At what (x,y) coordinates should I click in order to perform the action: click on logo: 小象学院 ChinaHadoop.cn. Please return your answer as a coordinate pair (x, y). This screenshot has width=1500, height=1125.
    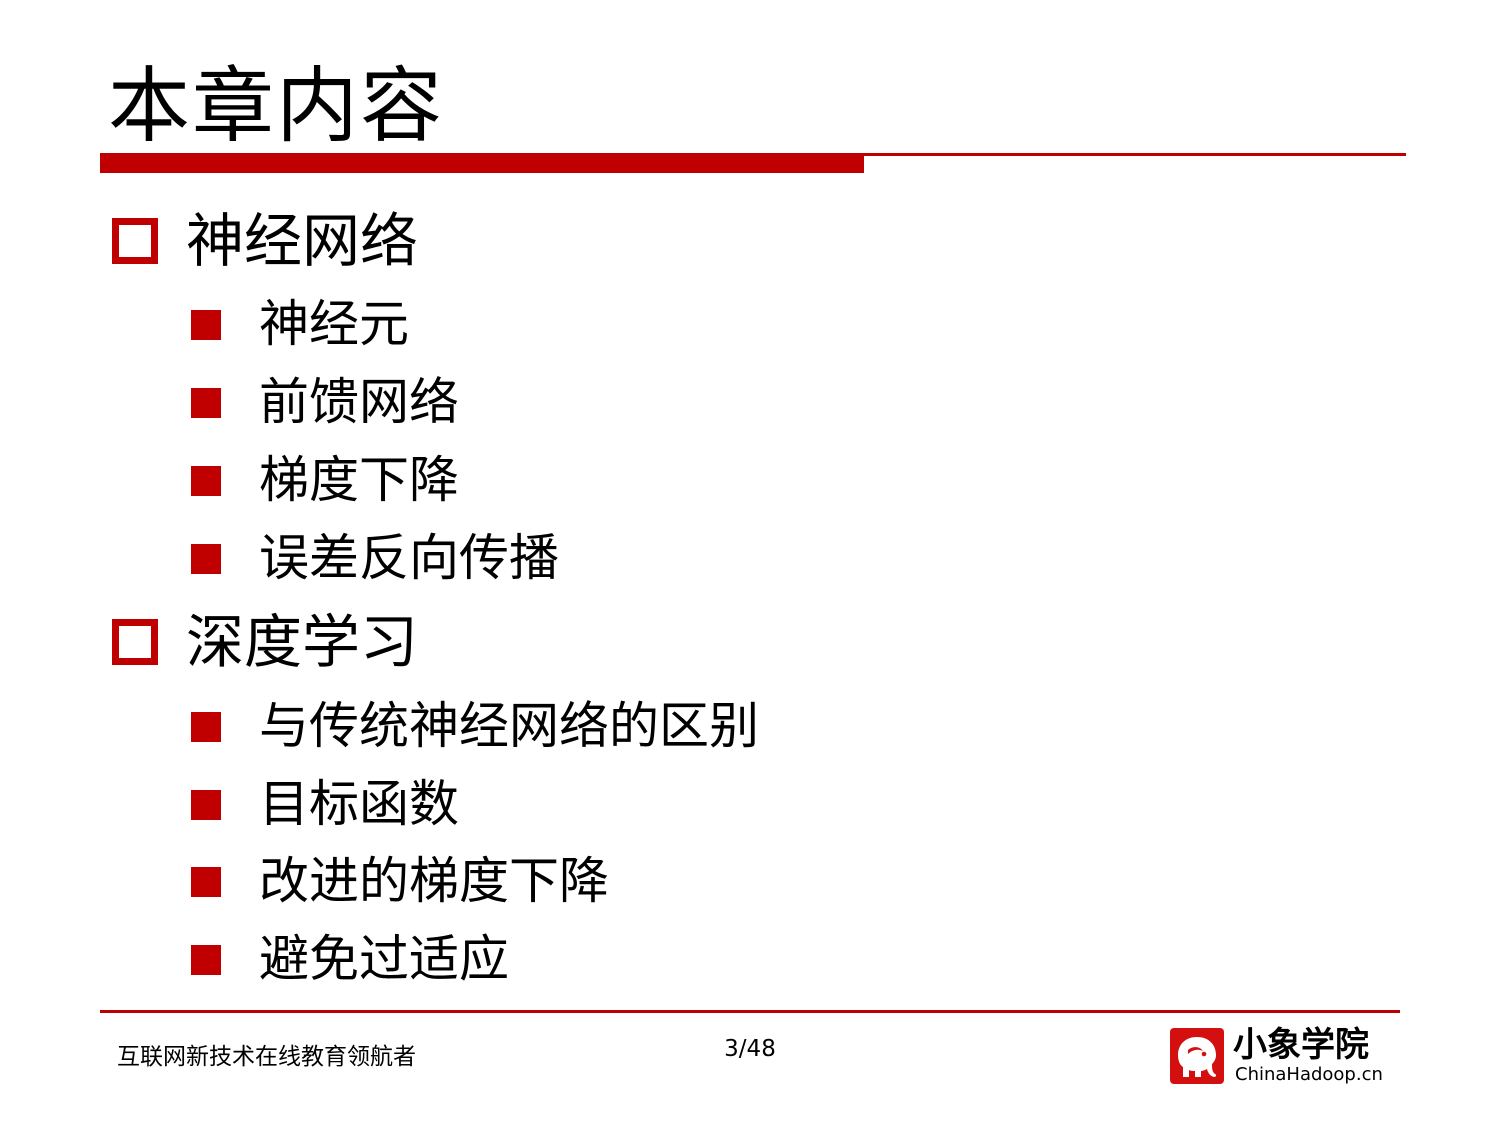
    Looking at the image, I should click on (1282, 1056).